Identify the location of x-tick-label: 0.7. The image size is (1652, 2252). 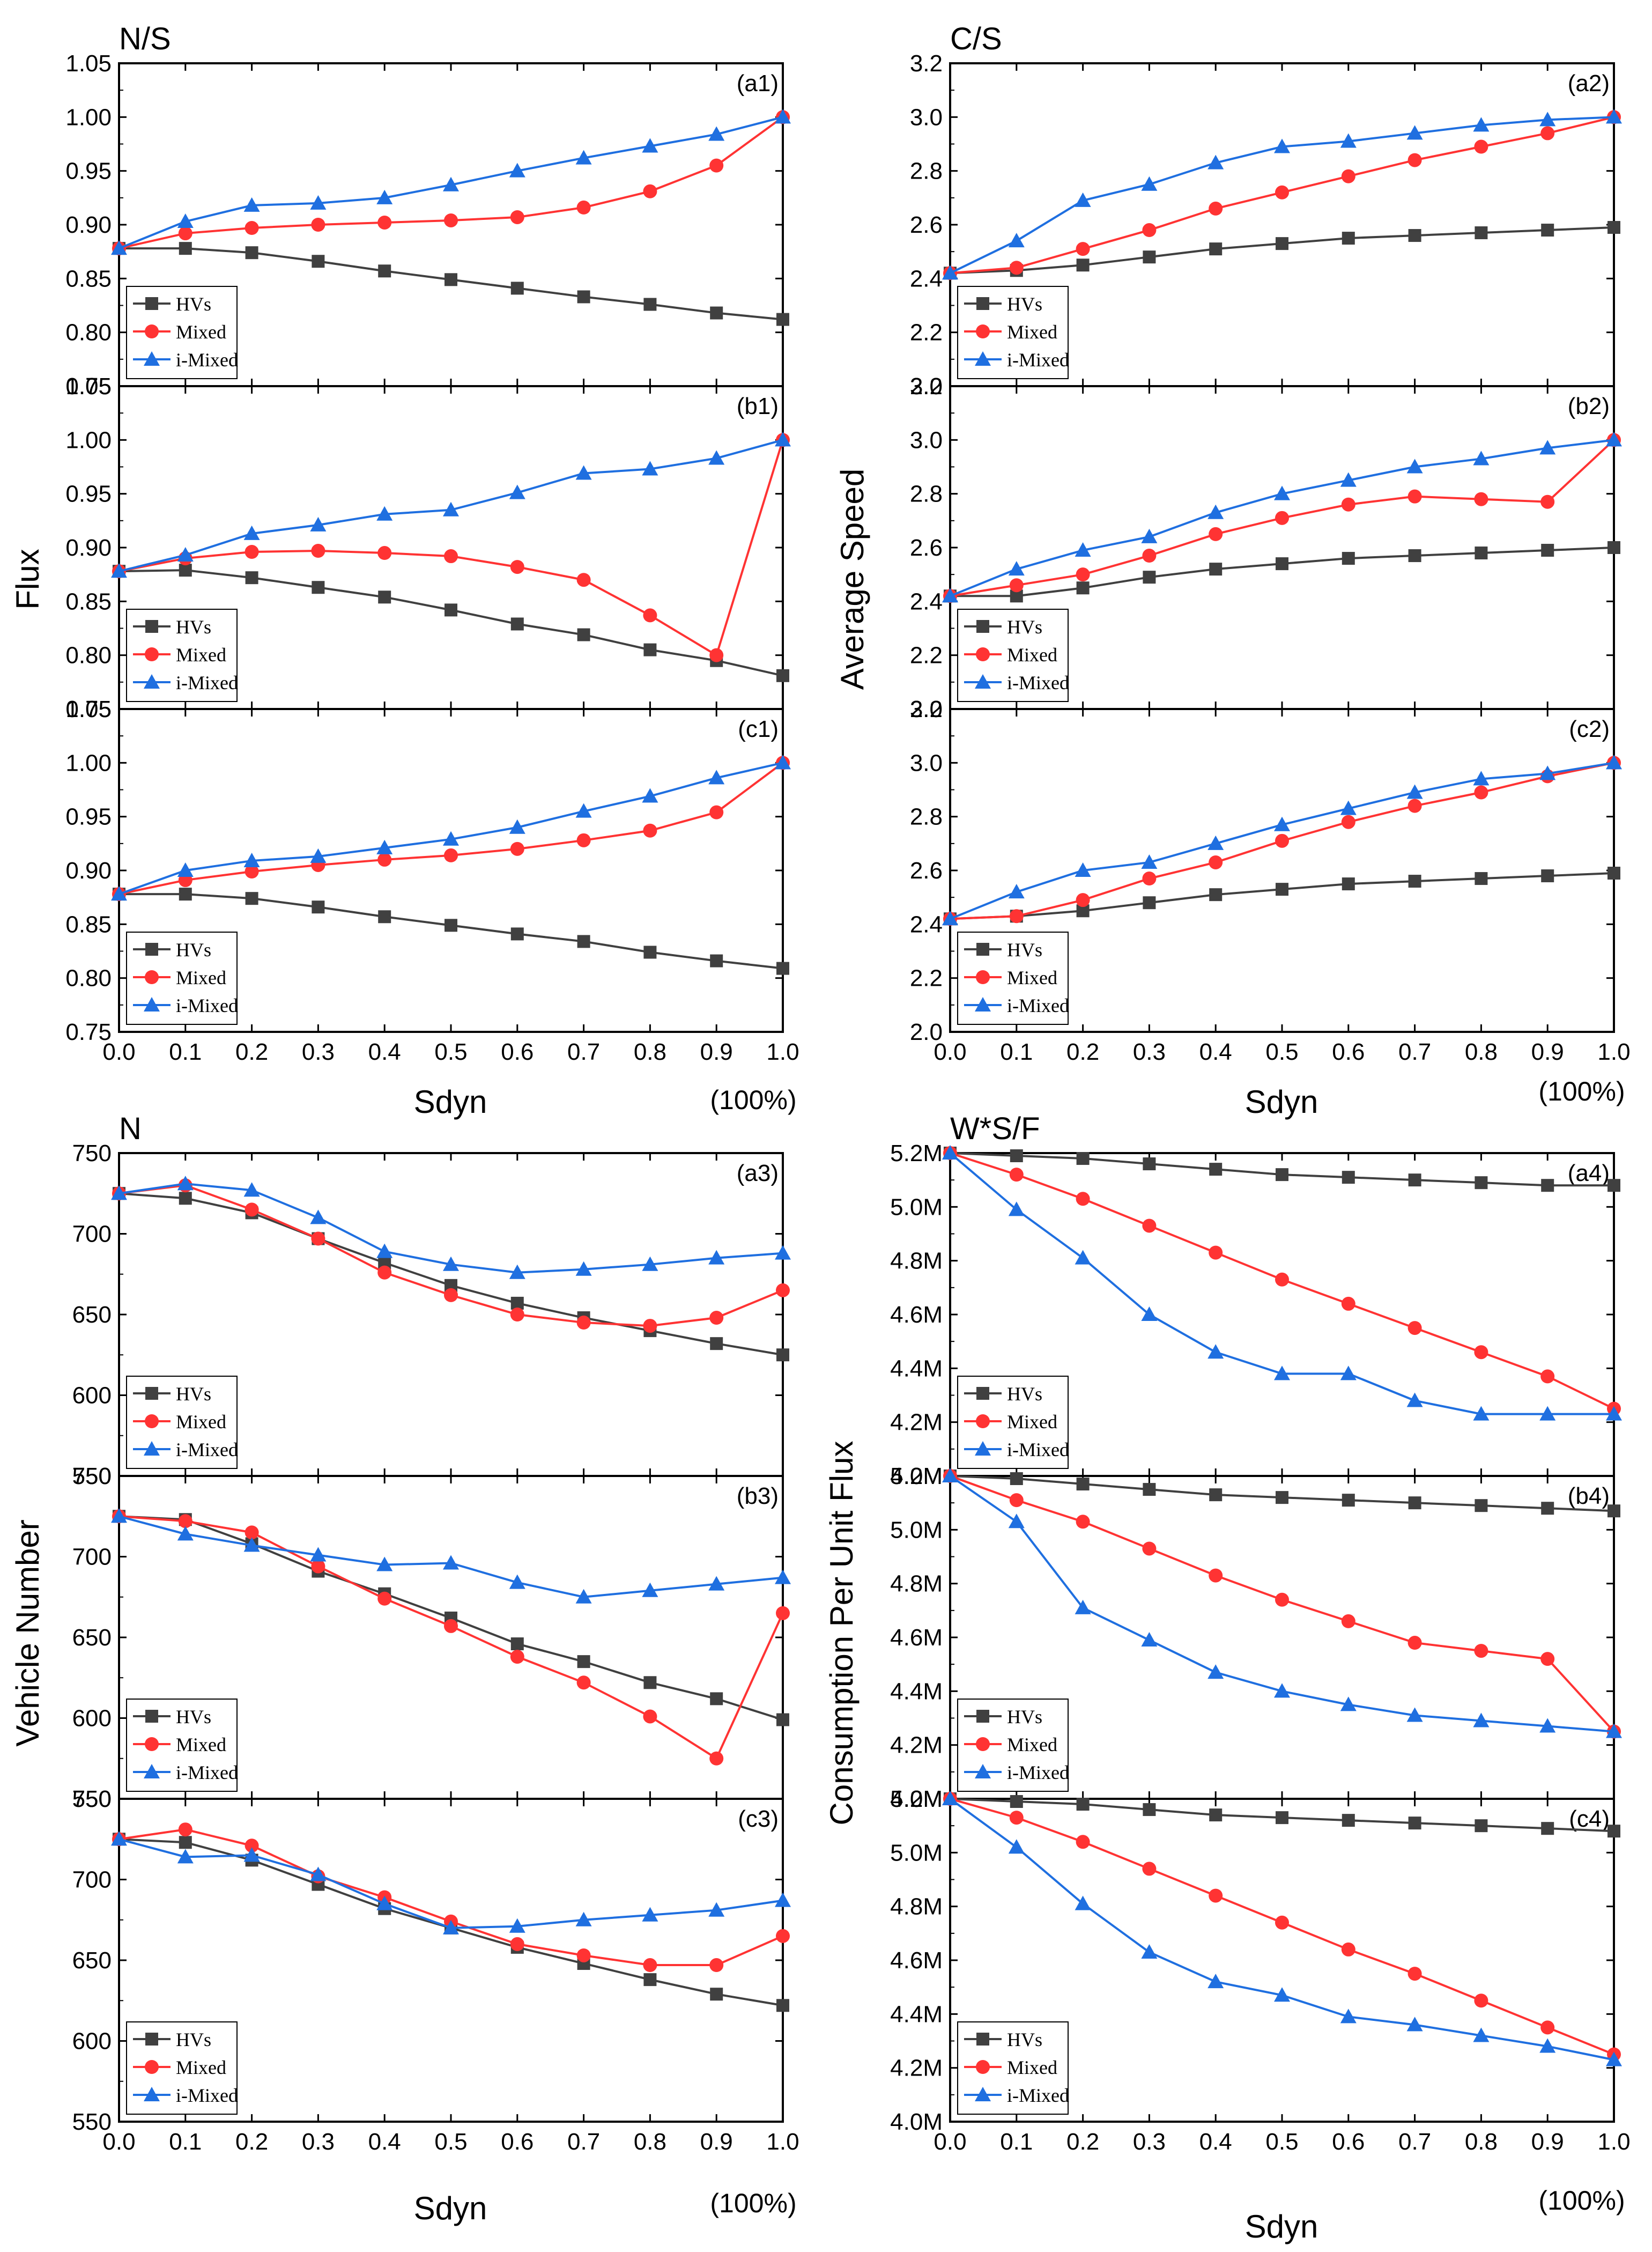
(583, 2142).